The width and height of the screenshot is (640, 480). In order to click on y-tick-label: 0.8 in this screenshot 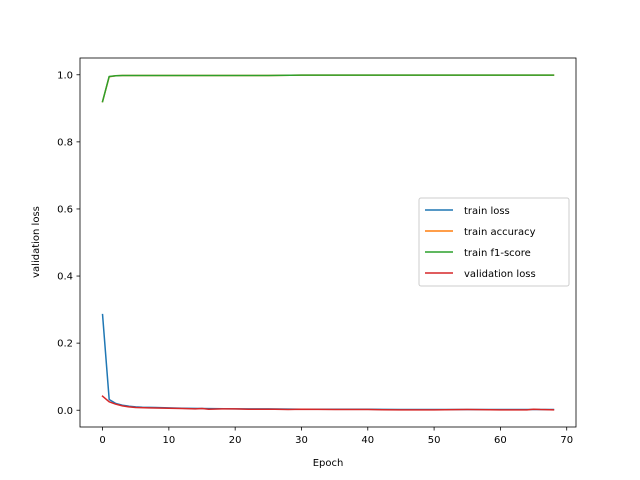, I will do `click(65, 142)`.